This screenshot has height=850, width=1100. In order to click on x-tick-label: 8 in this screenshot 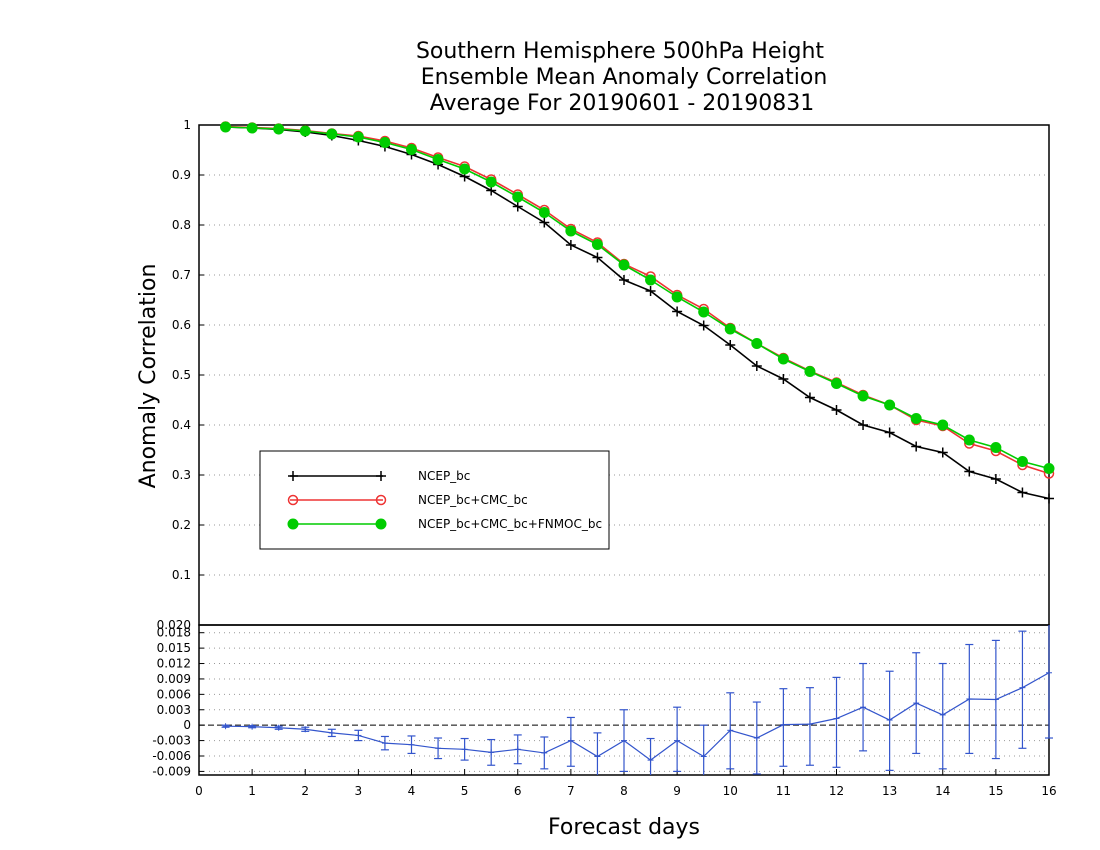, I will do `click(624, 791)`.